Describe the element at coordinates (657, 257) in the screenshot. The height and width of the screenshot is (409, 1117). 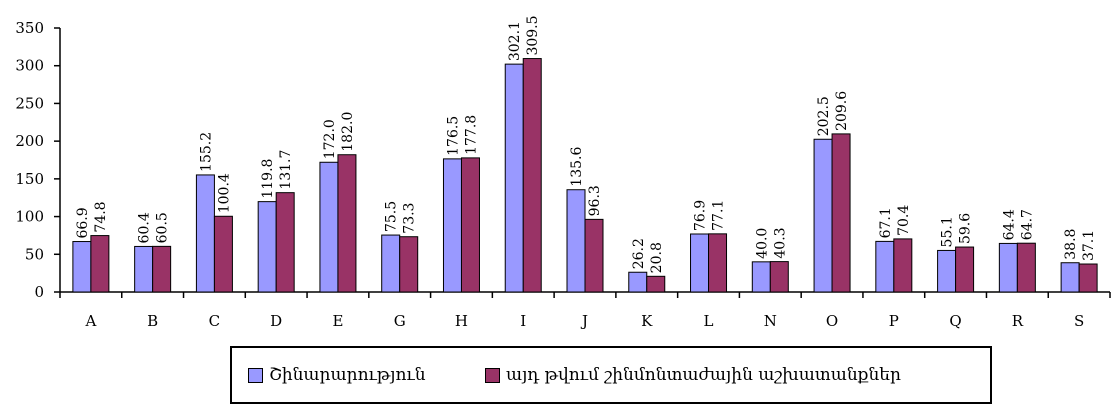
I see `data-label-series-2: 20.8` at that location.